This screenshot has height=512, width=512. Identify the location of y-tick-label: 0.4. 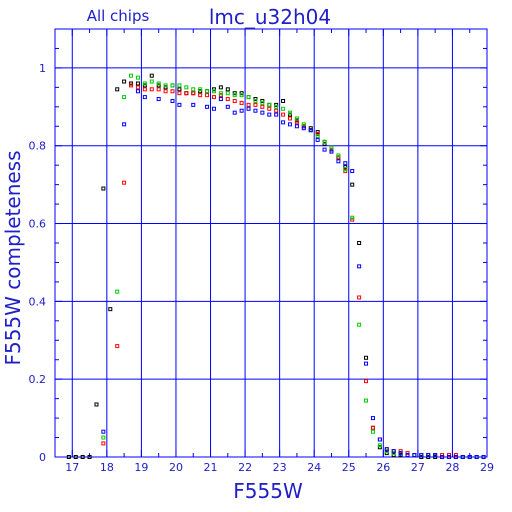
(38, 301).